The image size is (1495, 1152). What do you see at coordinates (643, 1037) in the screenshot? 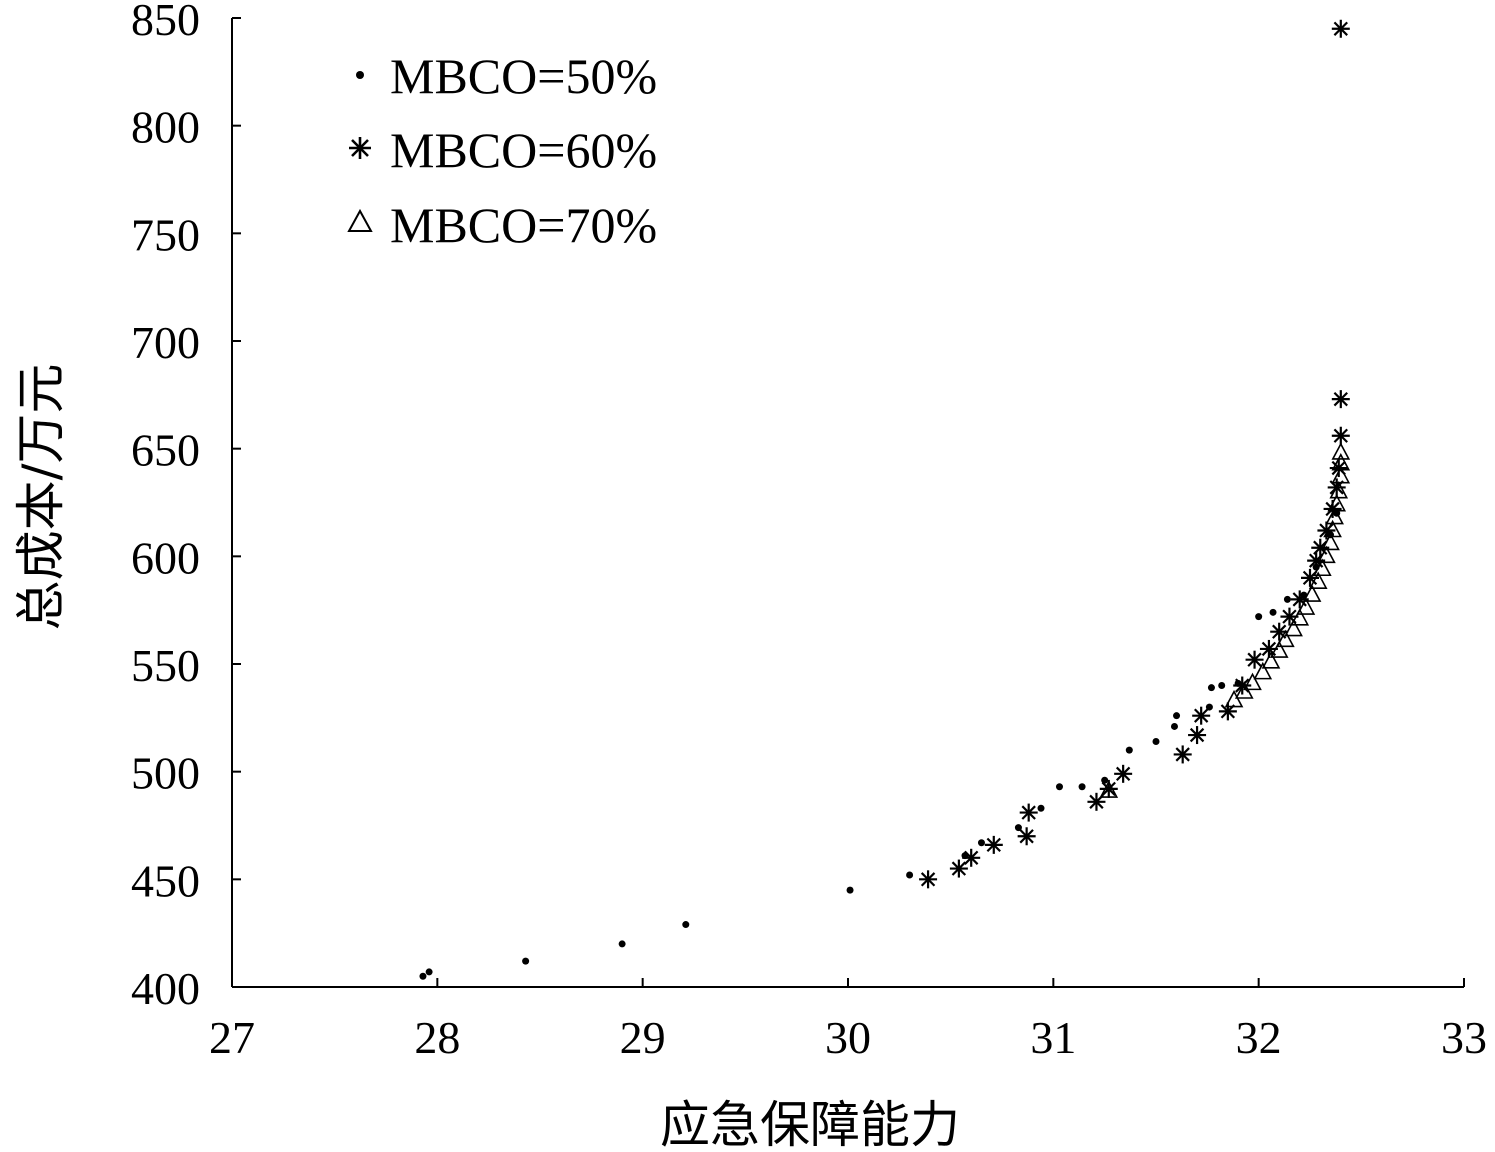
I see `x-tick-label: 29` at bounding box center [643, 1037].